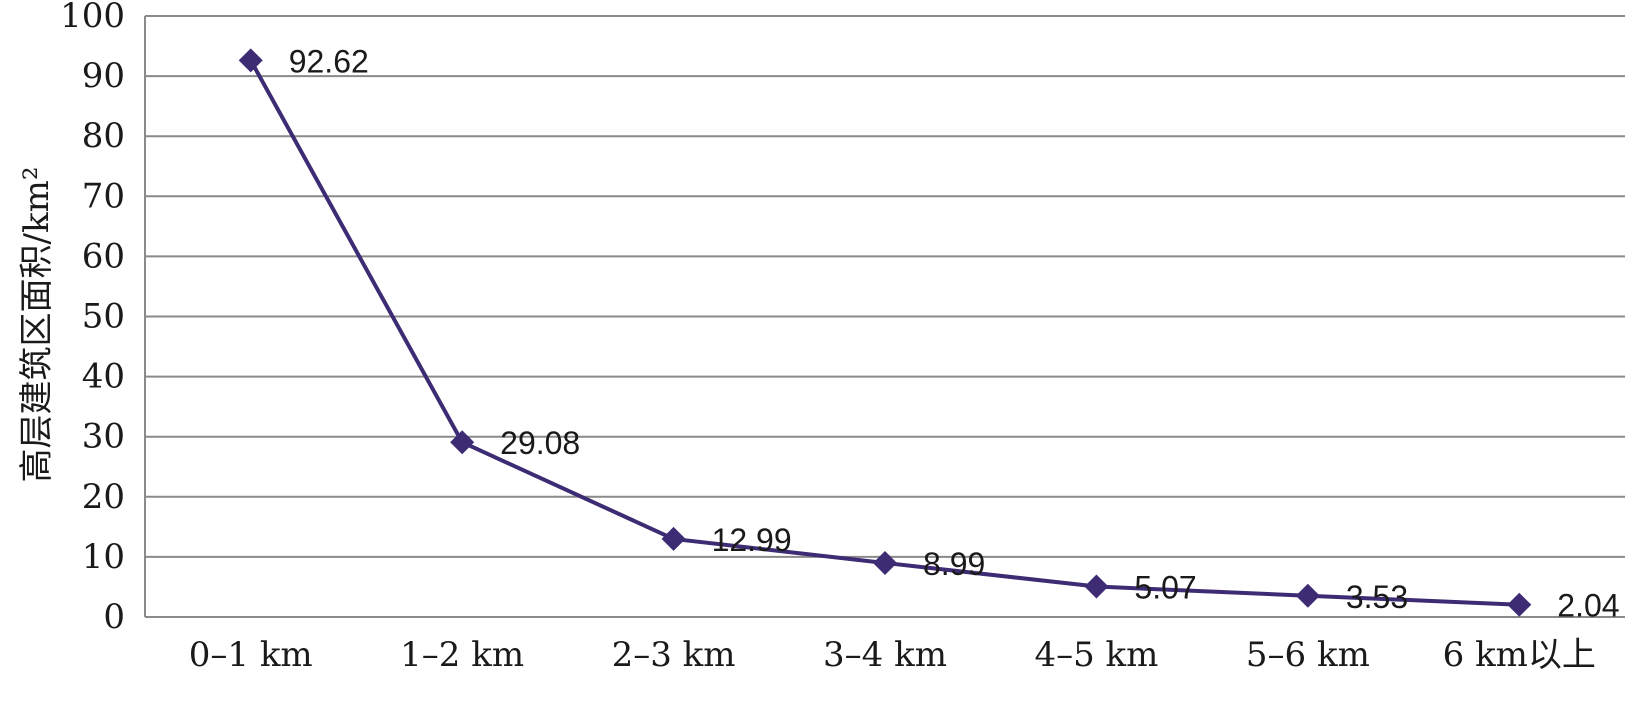 This screenshot has height=702, width=1633. I want to click on data-label: 5.07, so click(1165, 588).